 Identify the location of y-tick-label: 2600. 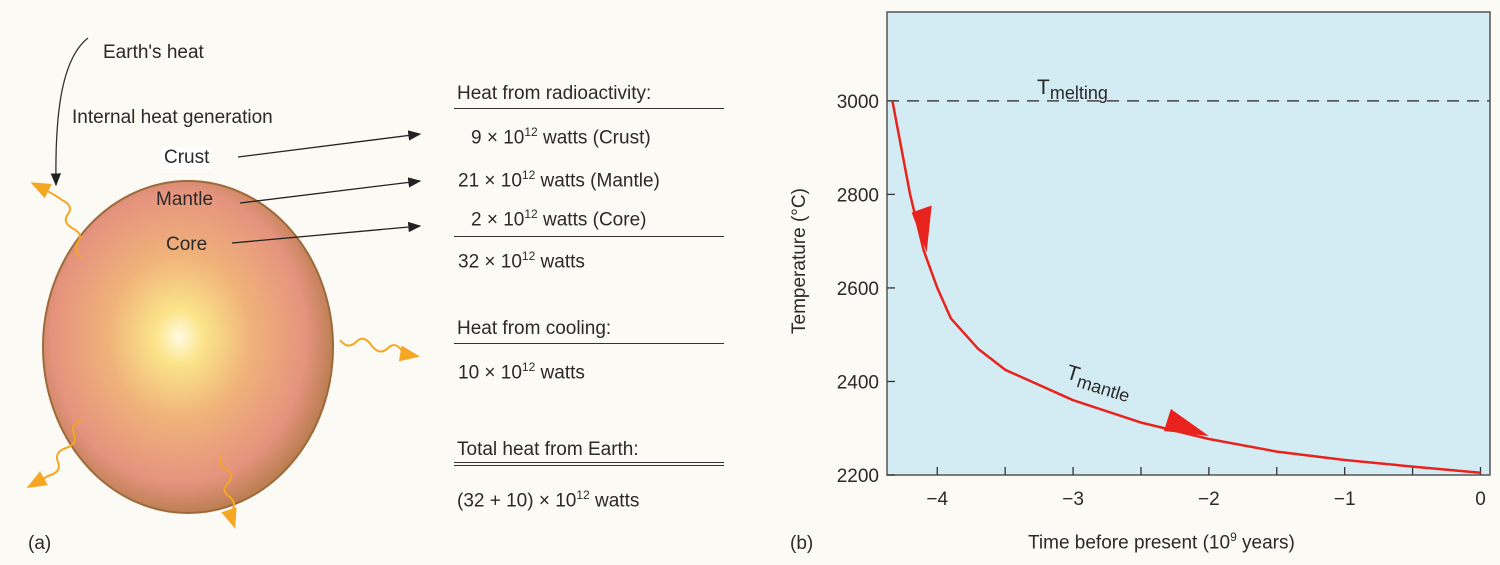
(858, 289).